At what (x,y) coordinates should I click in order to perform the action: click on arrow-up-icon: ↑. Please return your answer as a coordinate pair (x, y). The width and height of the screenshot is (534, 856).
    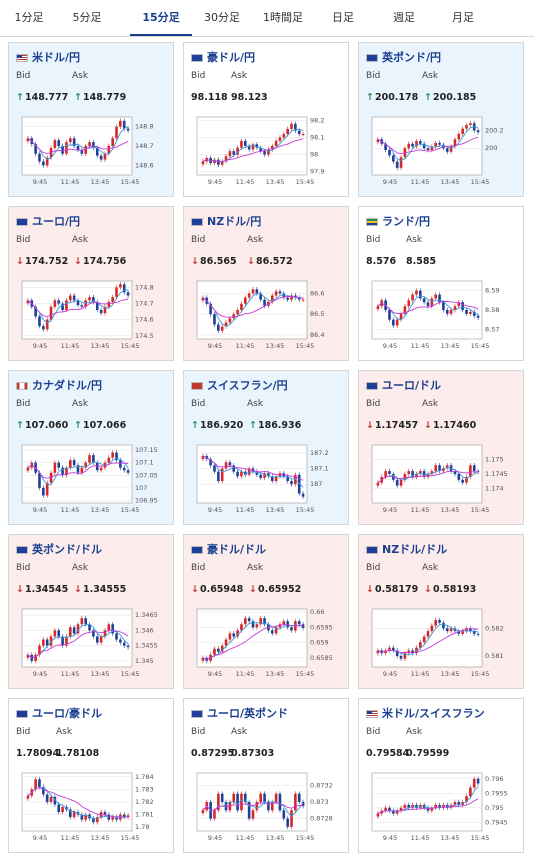
    Looking at the image, I should click on (20, 425).